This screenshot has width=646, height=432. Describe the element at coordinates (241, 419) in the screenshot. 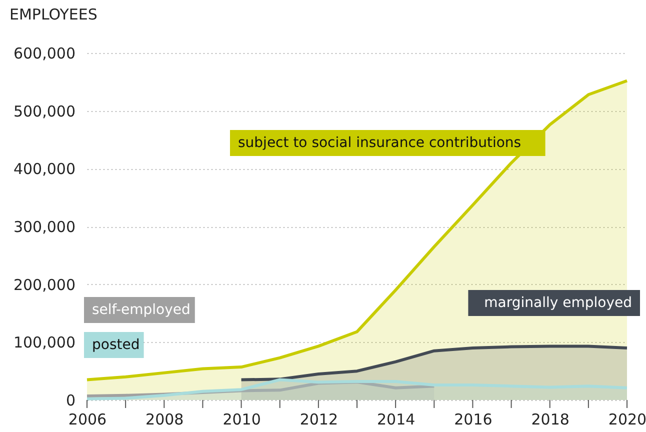

I see `x-tick-label: 2010` at that location.